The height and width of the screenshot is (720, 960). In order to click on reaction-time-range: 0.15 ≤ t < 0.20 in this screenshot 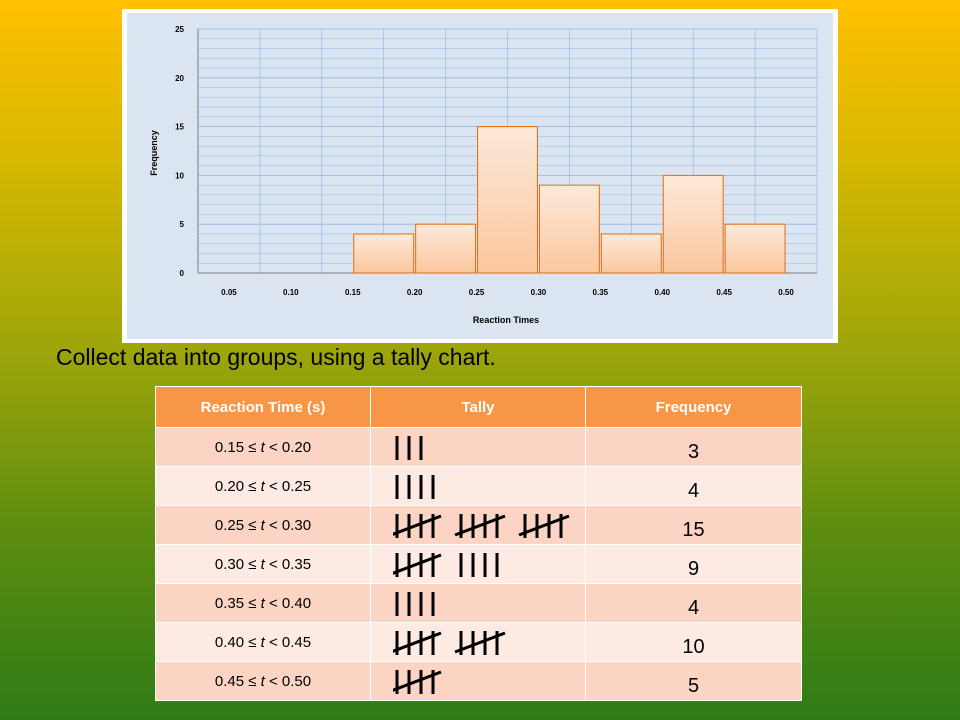, I will do `click(263, 447)`.